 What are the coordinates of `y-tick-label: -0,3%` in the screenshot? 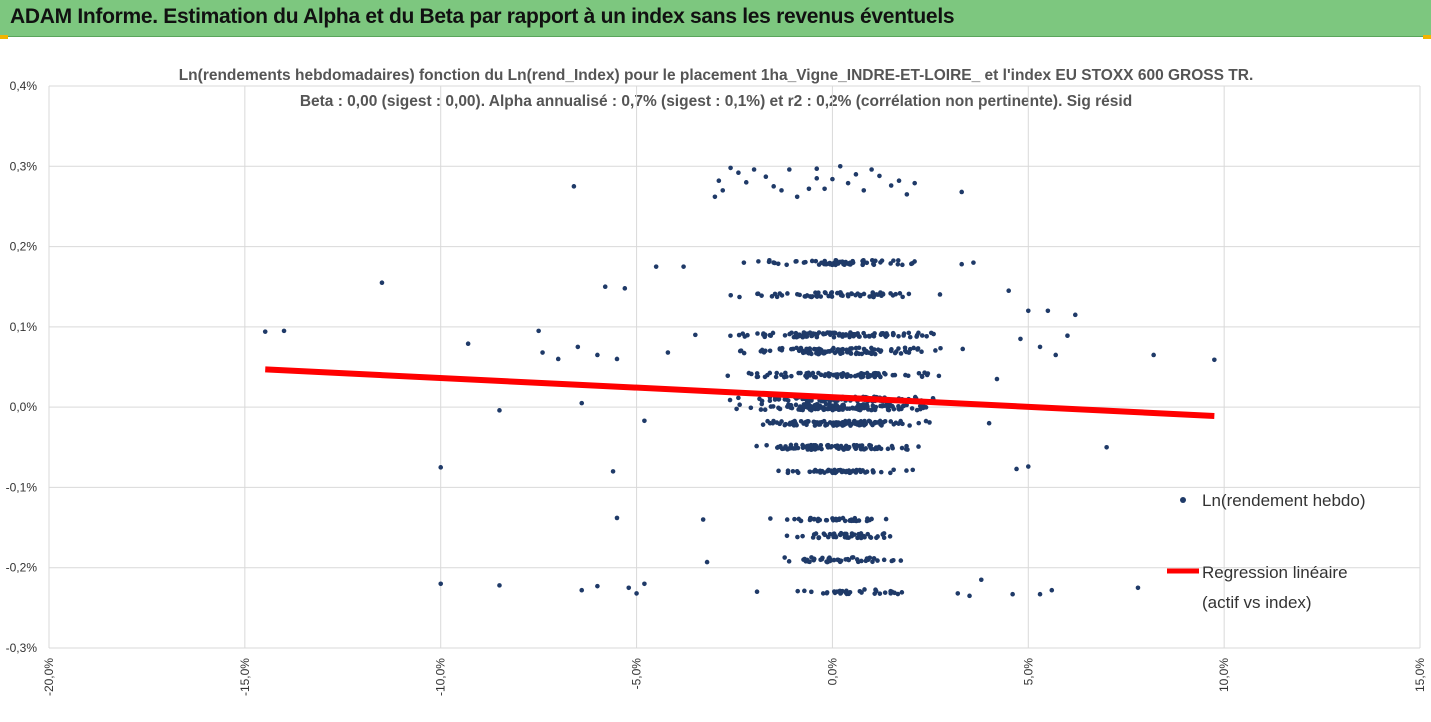 It's located at (22, 648).